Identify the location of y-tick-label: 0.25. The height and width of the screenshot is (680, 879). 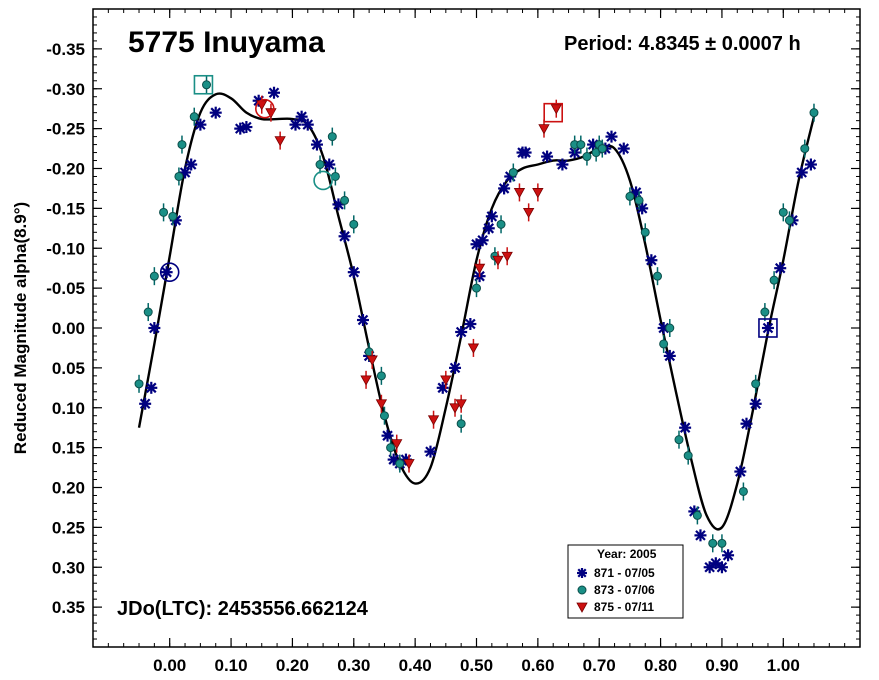
(68, 527).